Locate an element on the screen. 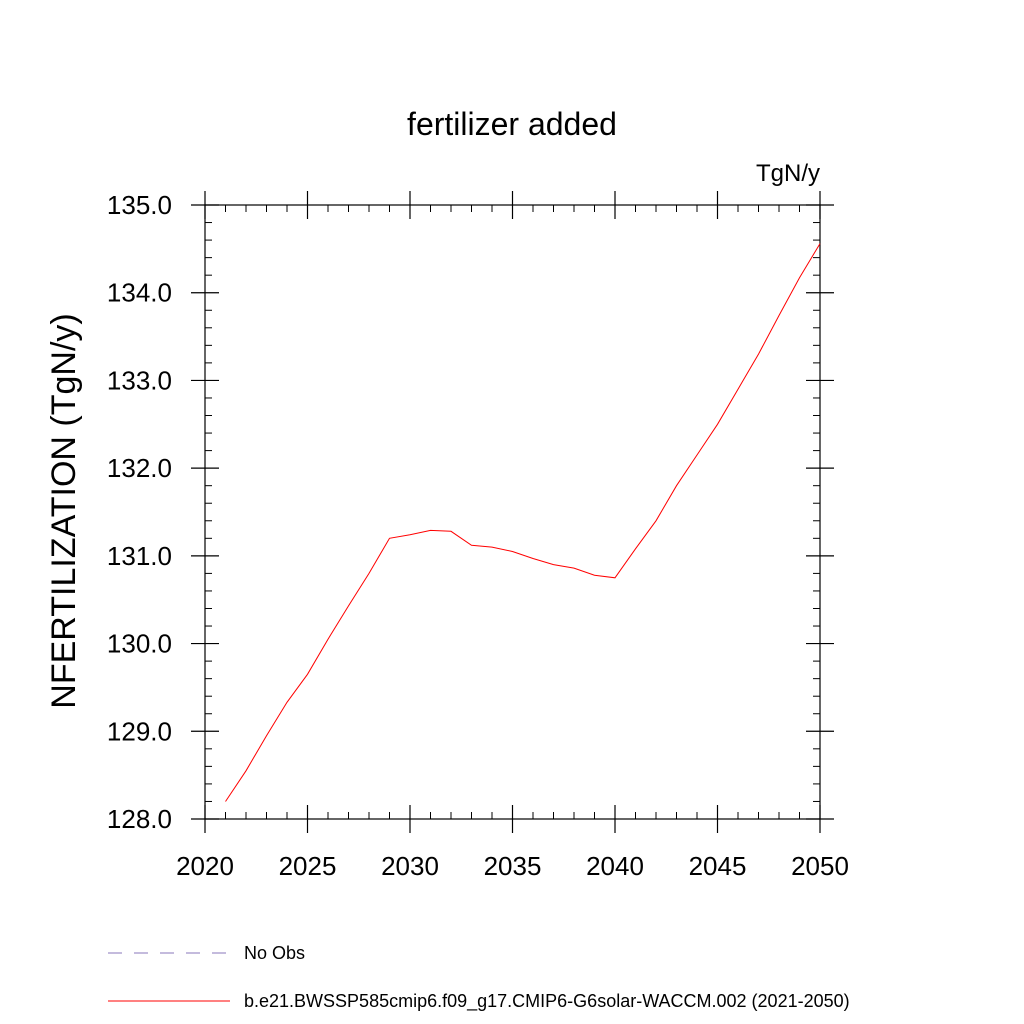  x-tick-label: 2030 is located at coordinates (410, 866).